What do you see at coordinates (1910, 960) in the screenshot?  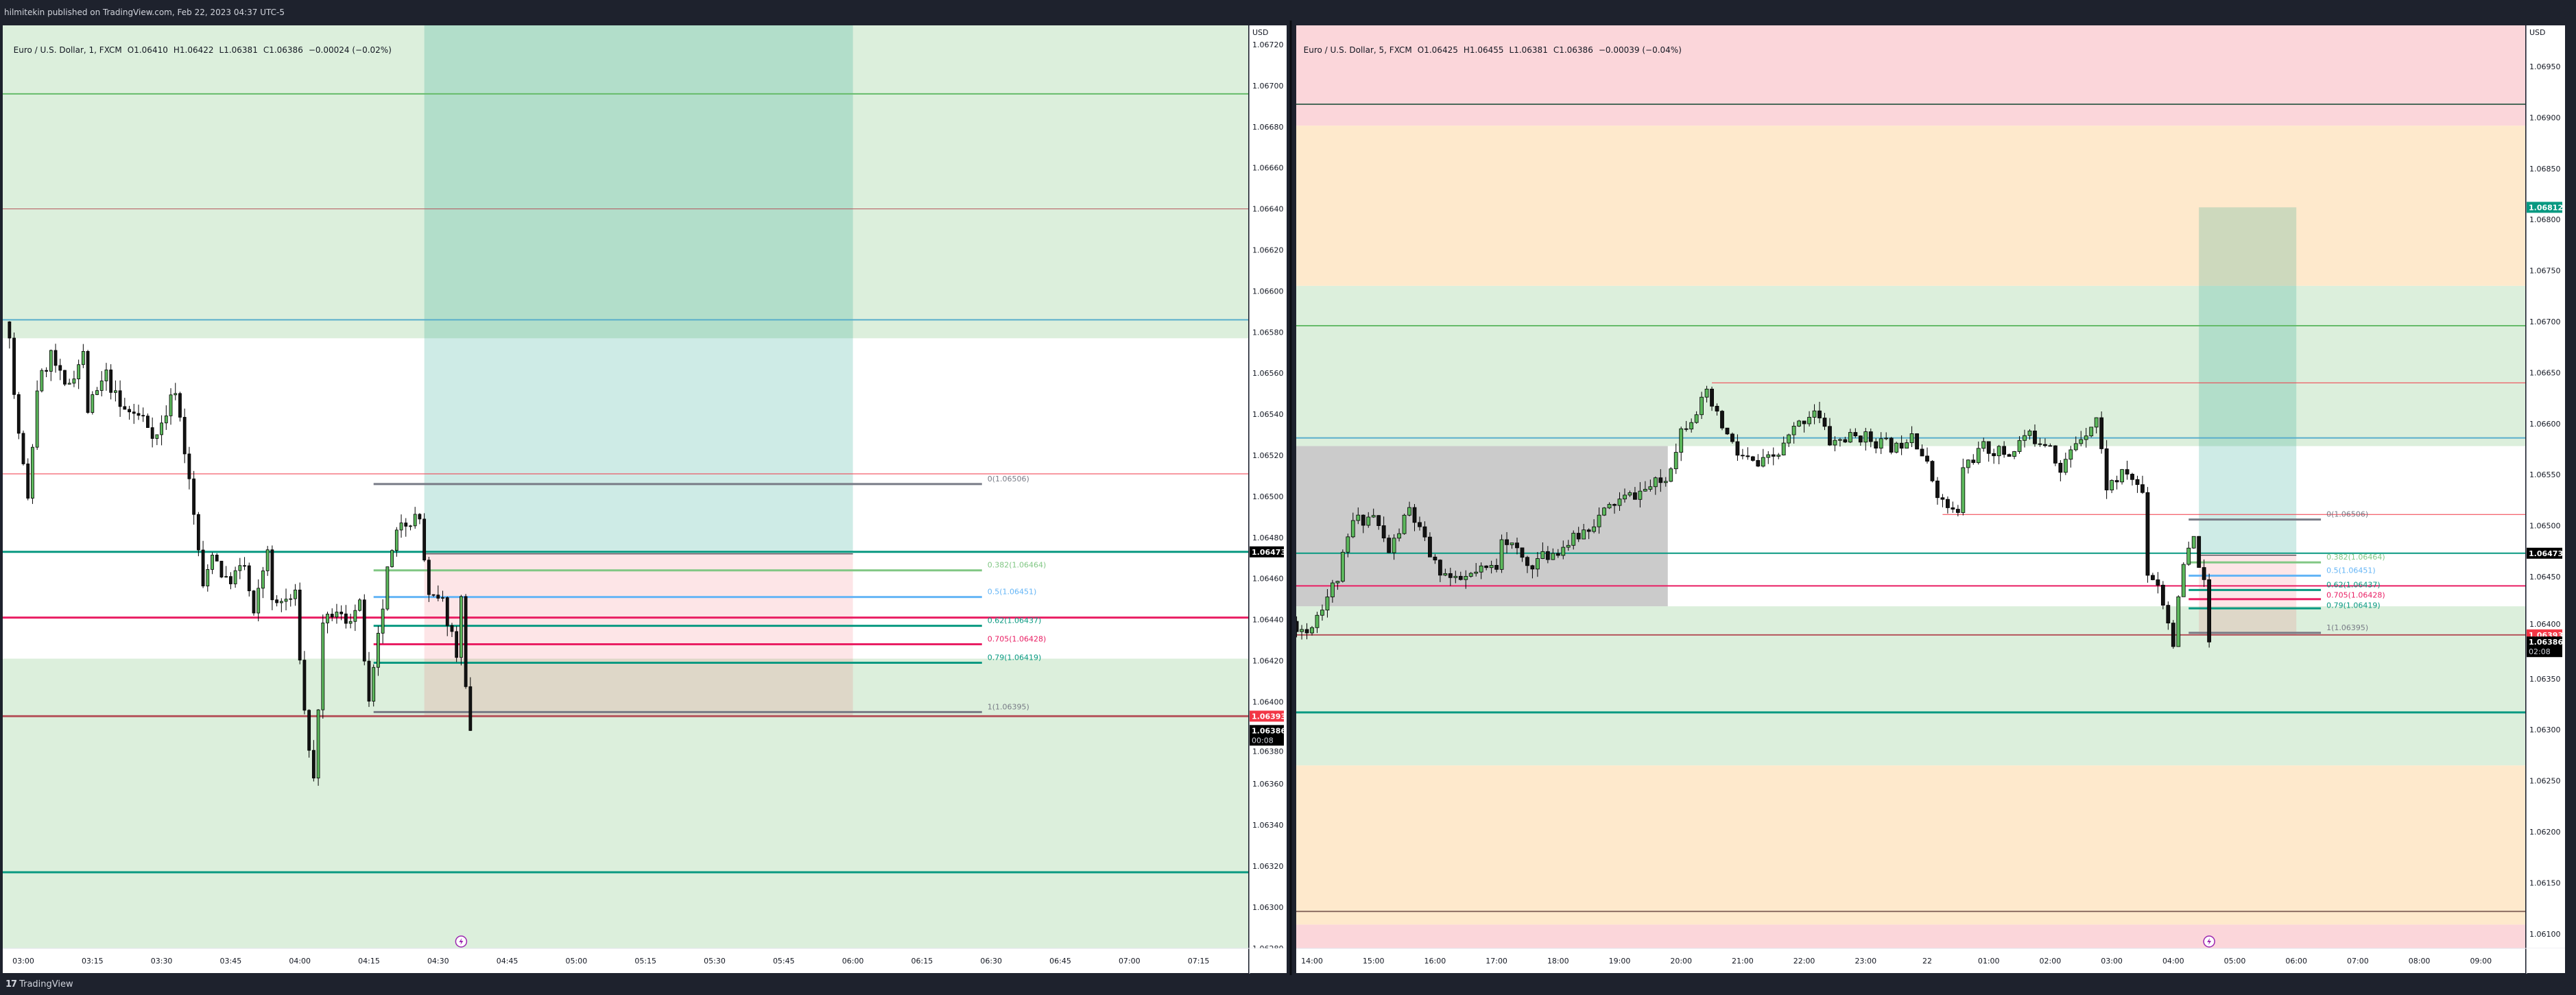 I see `time-axis` at bounding box center [1910, 960].